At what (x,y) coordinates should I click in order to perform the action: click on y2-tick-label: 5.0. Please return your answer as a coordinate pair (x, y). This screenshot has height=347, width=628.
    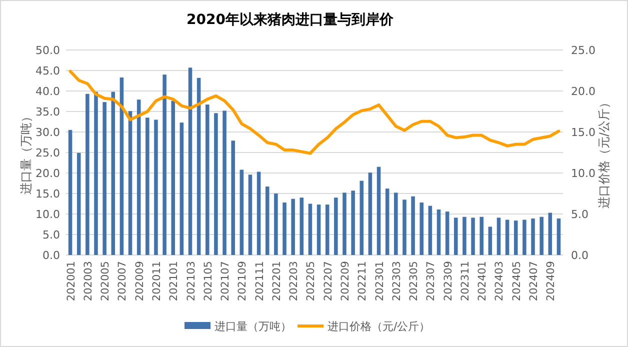
    Looking at the image, I should click on (579, 214).